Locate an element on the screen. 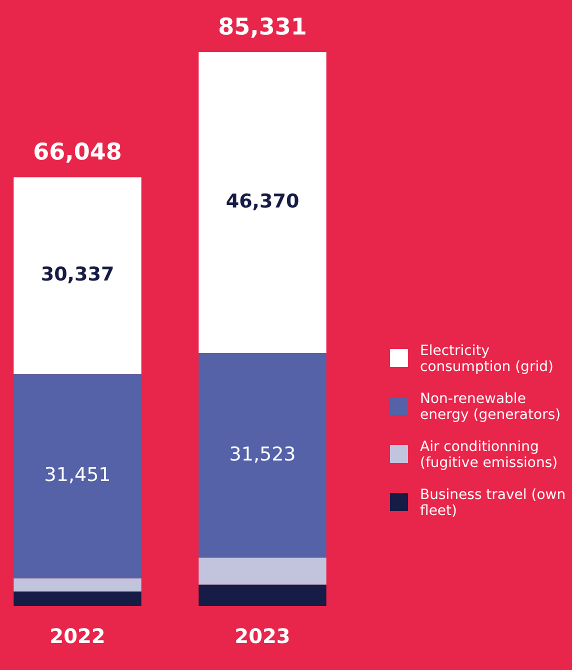 The width and height of the screenshot is (572, 670). data-label: 30,337 is located at coordinates (77, 275).